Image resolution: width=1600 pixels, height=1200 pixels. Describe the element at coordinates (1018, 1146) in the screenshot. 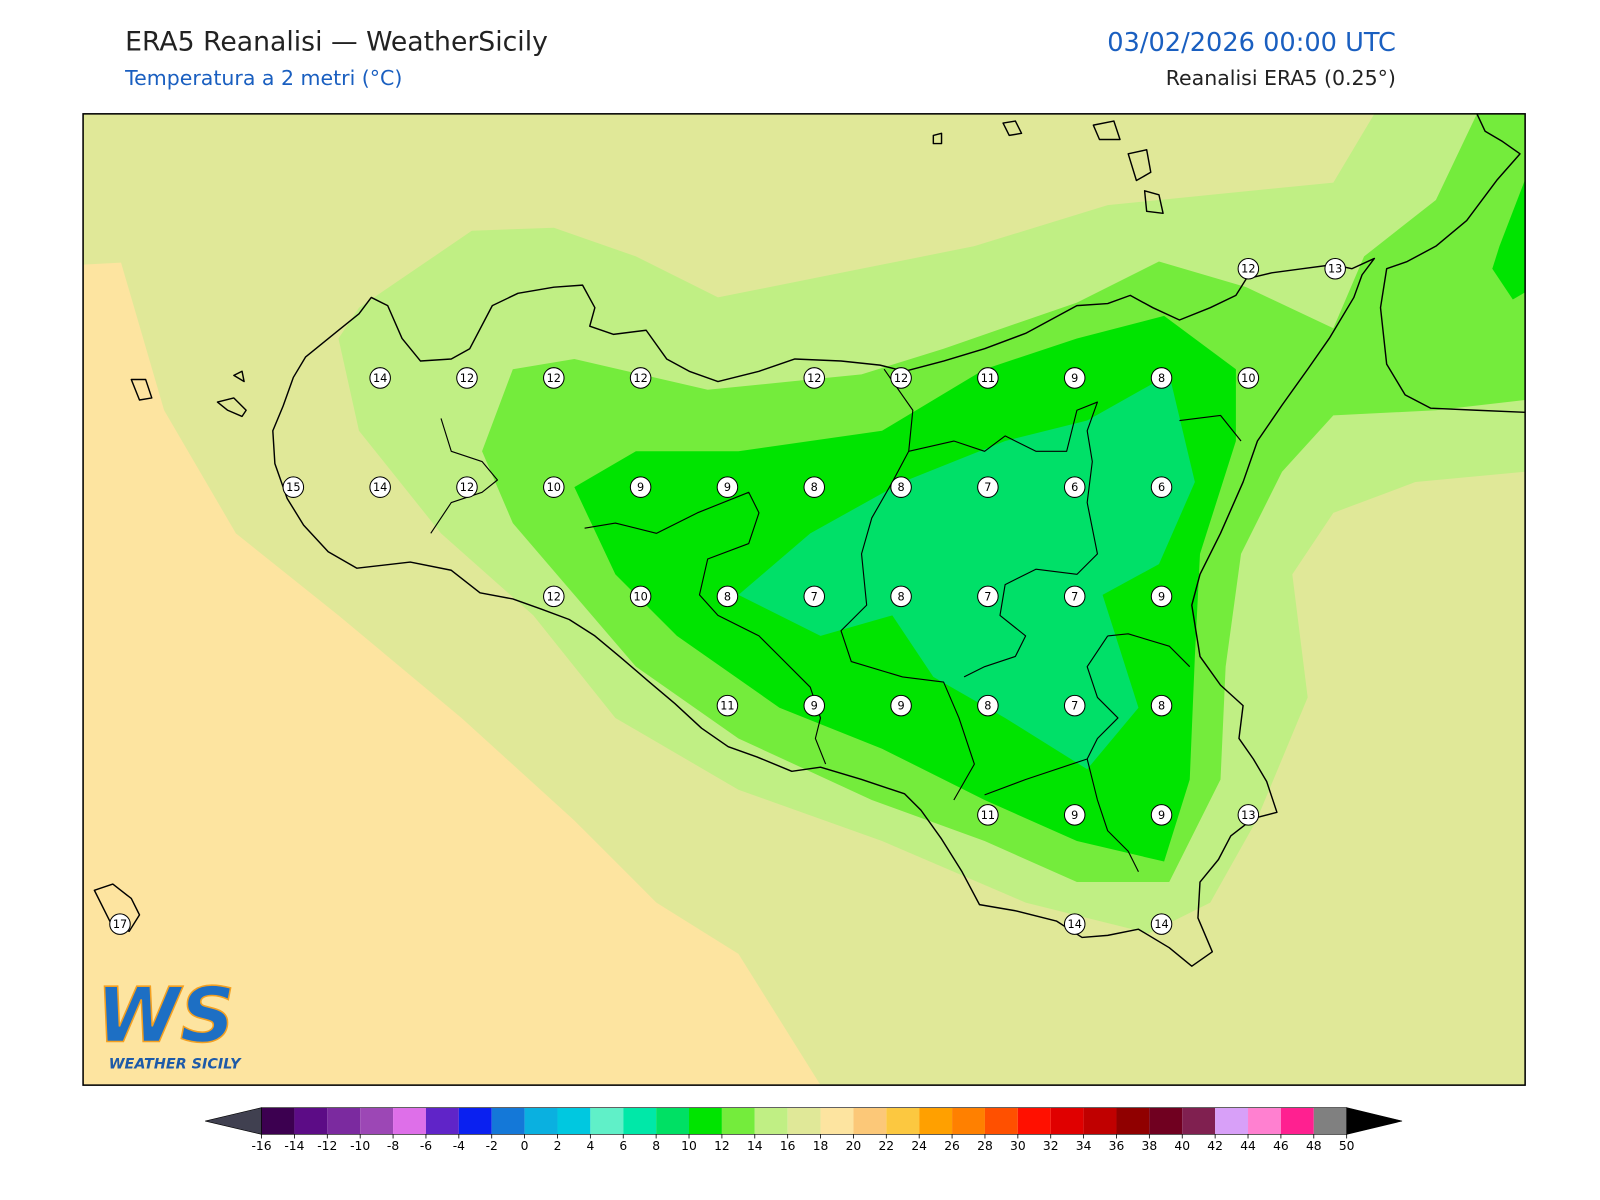

I see `colorbar-tick-label: 30` at that location.